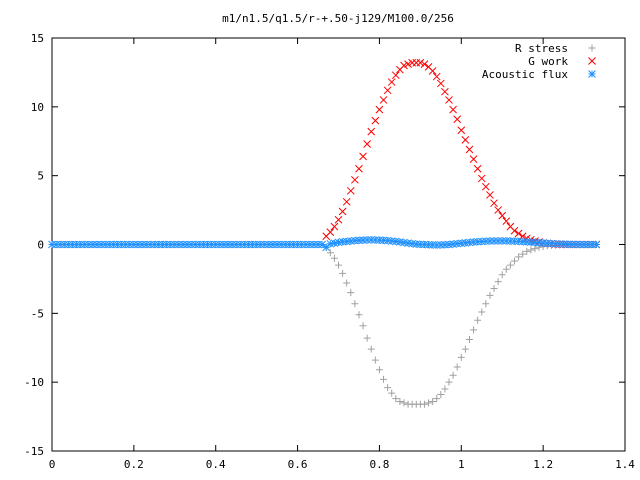  I want to click on x-tick-label: 1.4, so click(625, 464).